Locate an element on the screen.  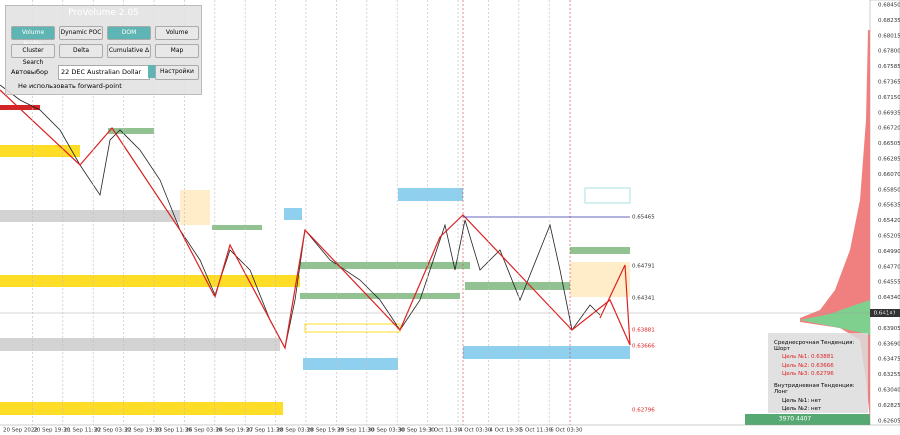
current-price-box is located at coordinates (885, 313).